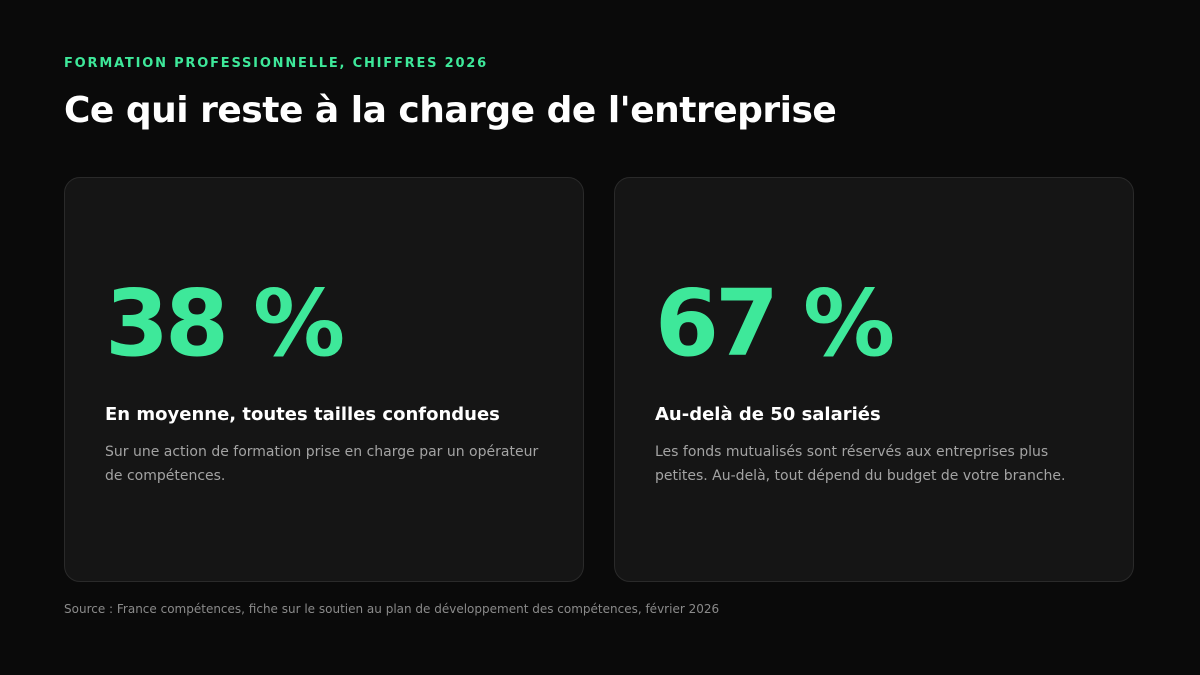  What do you see at coordinates (768, 414) in the screenshot?
I see `stat-heading: Au-delà de 50 salariés` at bounding box center [768, 414].